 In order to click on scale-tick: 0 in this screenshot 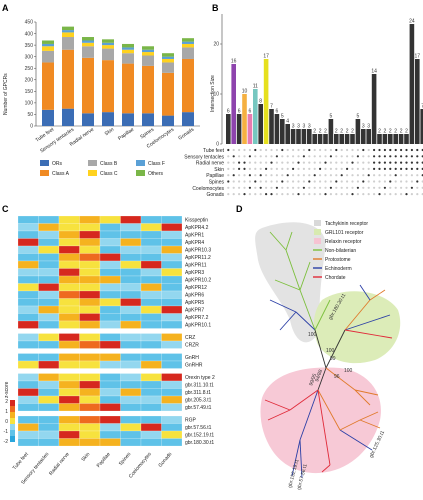, I will do `click(6, 422)`.